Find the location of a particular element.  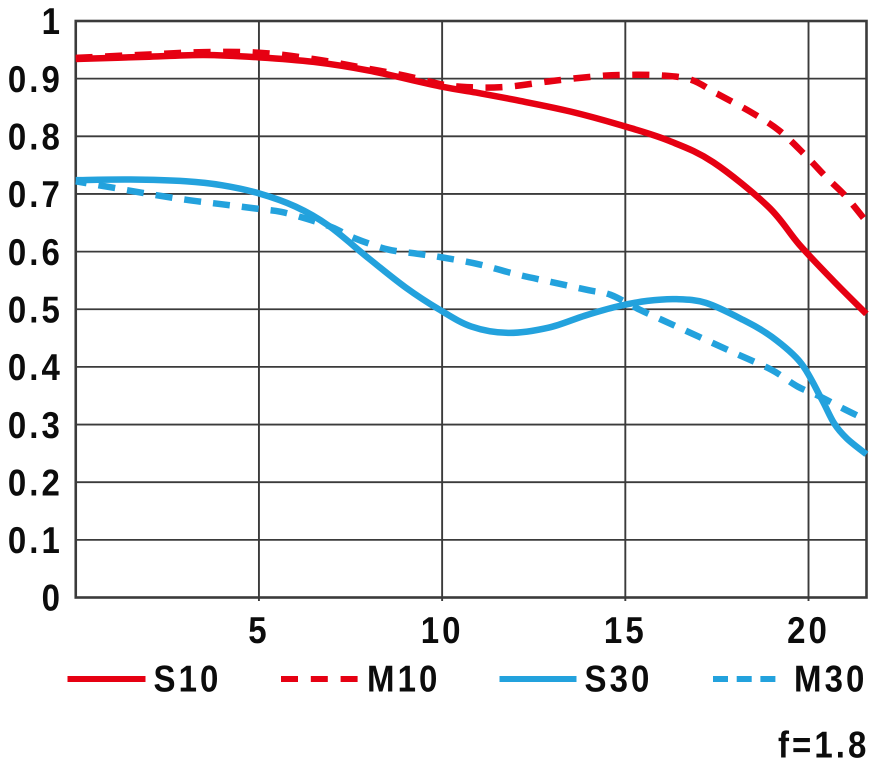

svg-text: 20 is located at coordinates (808, 630).